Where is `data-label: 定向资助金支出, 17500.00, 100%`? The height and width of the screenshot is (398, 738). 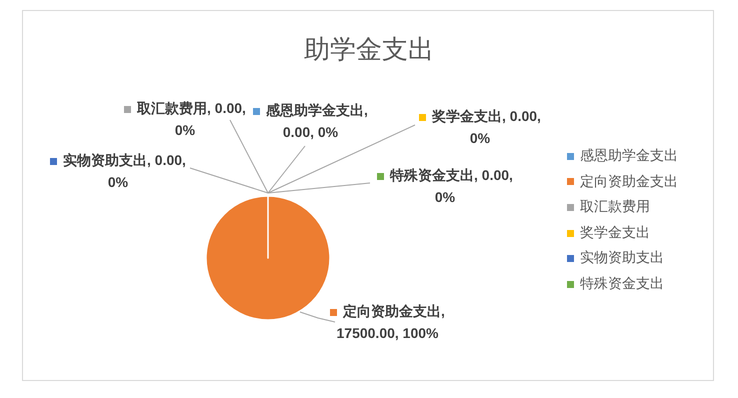 data-label: 定向资助金支出, 17500.00, 100% is located at coordinates (390, 322).